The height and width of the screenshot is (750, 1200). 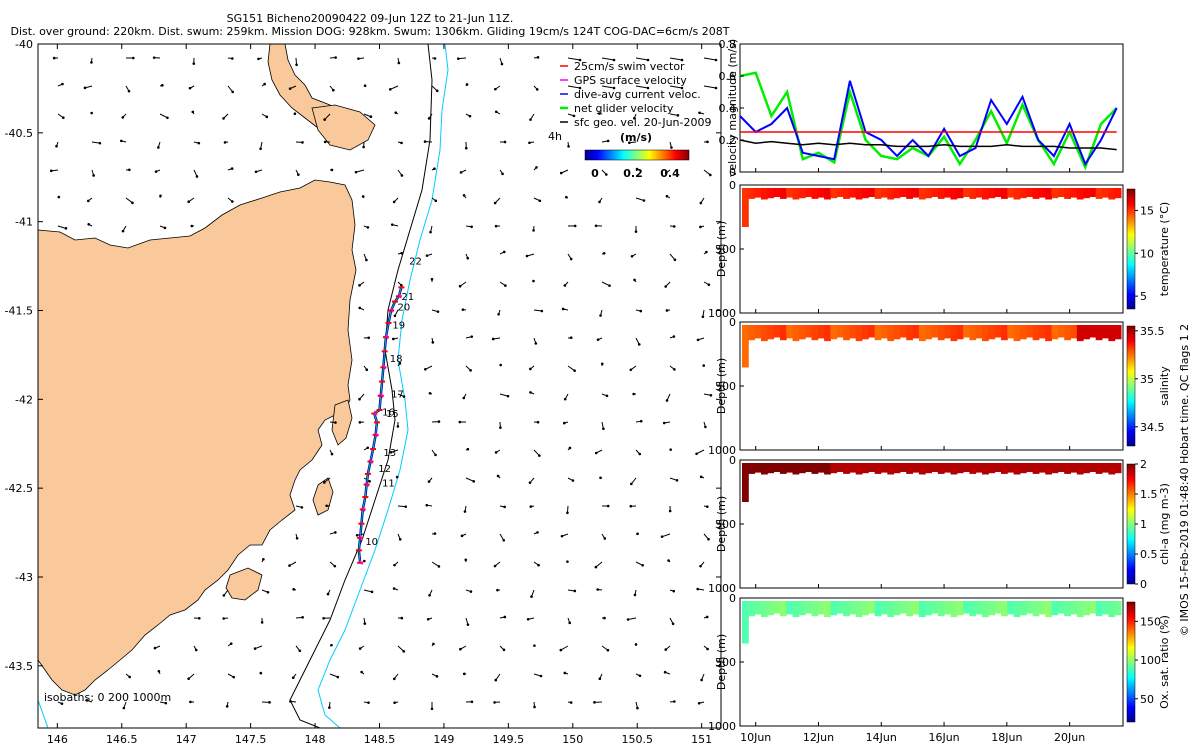 What do you see at coordinates (1164, 249) in the screenshot?
I see `colorbar-label: temperature (°C)` at bounding box center [1164, 249].